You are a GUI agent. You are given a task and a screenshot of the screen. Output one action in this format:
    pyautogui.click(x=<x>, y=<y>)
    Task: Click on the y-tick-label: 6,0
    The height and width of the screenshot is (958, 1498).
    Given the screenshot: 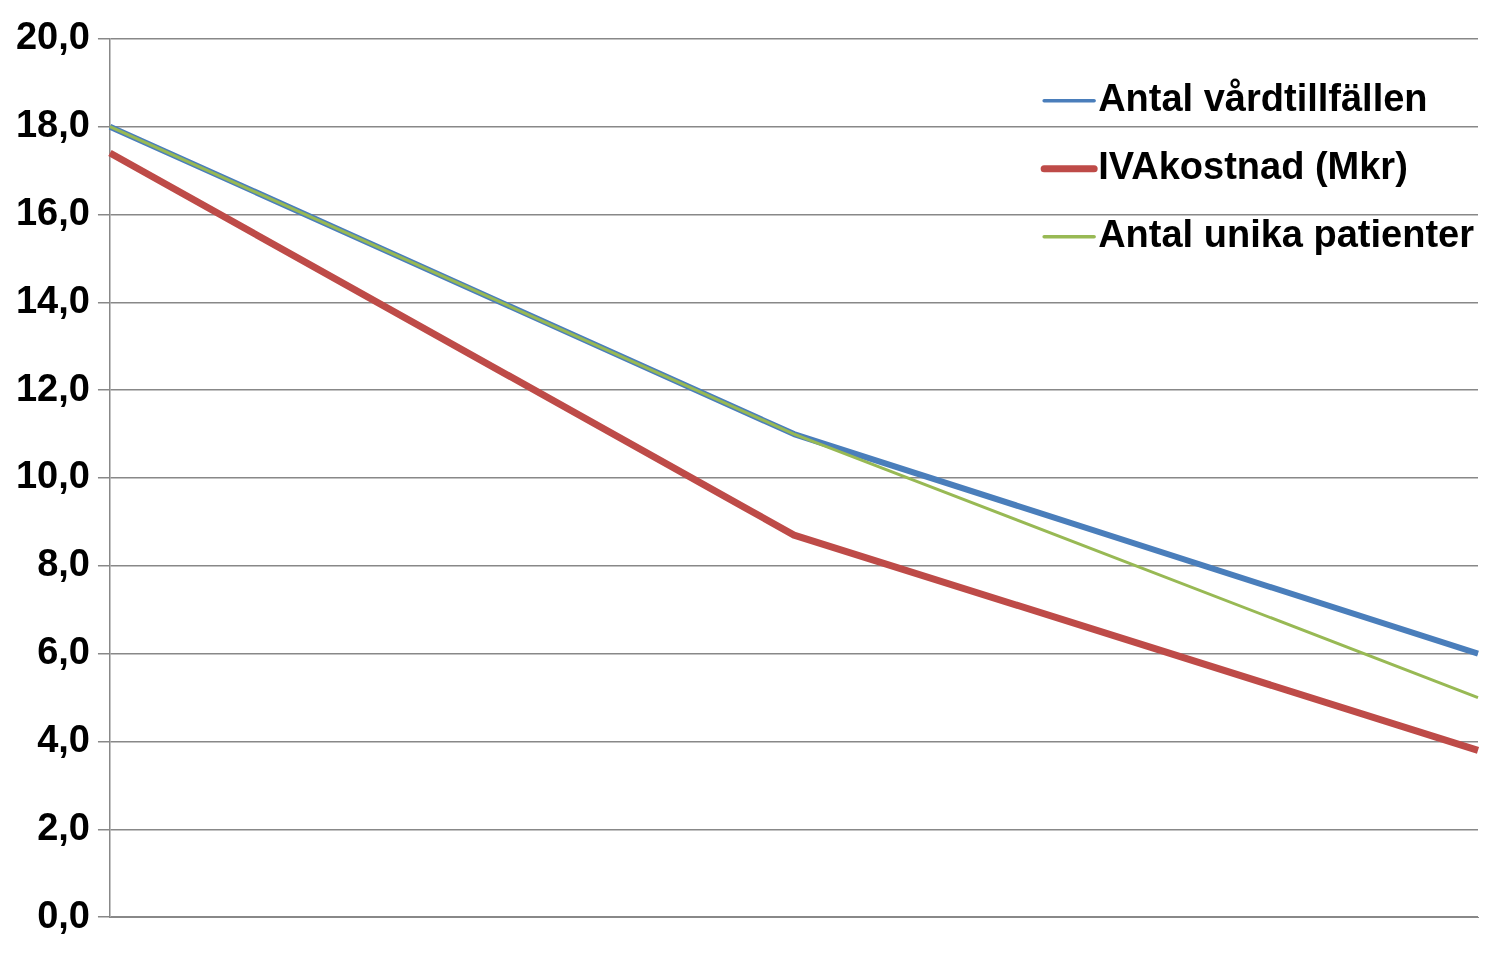 What is the action you would take?
    pyautogui.click(x=63, y=651)
    